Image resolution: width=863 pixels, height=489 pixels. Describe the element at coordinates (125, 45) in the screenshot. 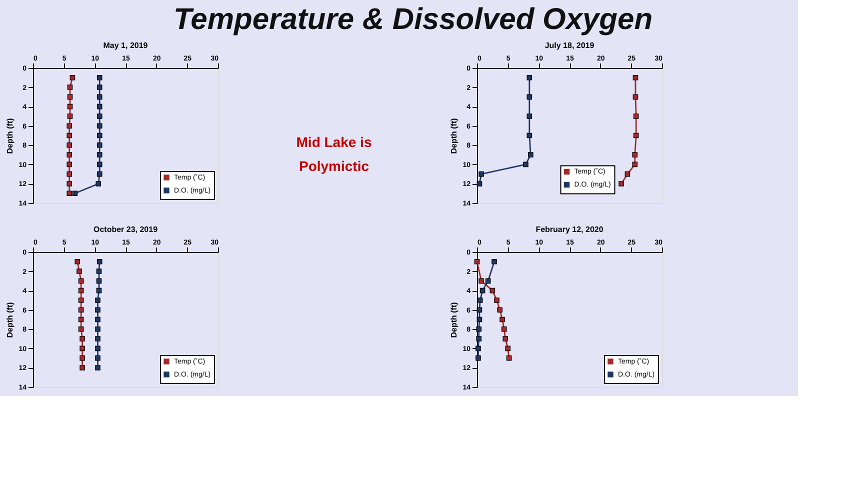

I see `chart-title: May 1, 2019` at that location.